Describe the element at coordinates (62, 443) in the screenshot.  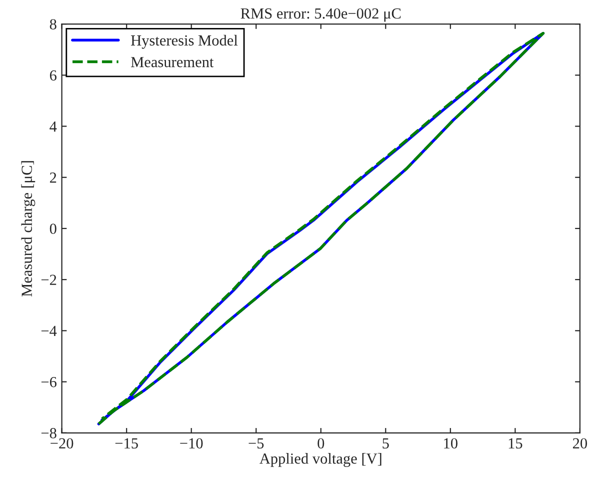
I see `x-tick-label: −20` at that location.